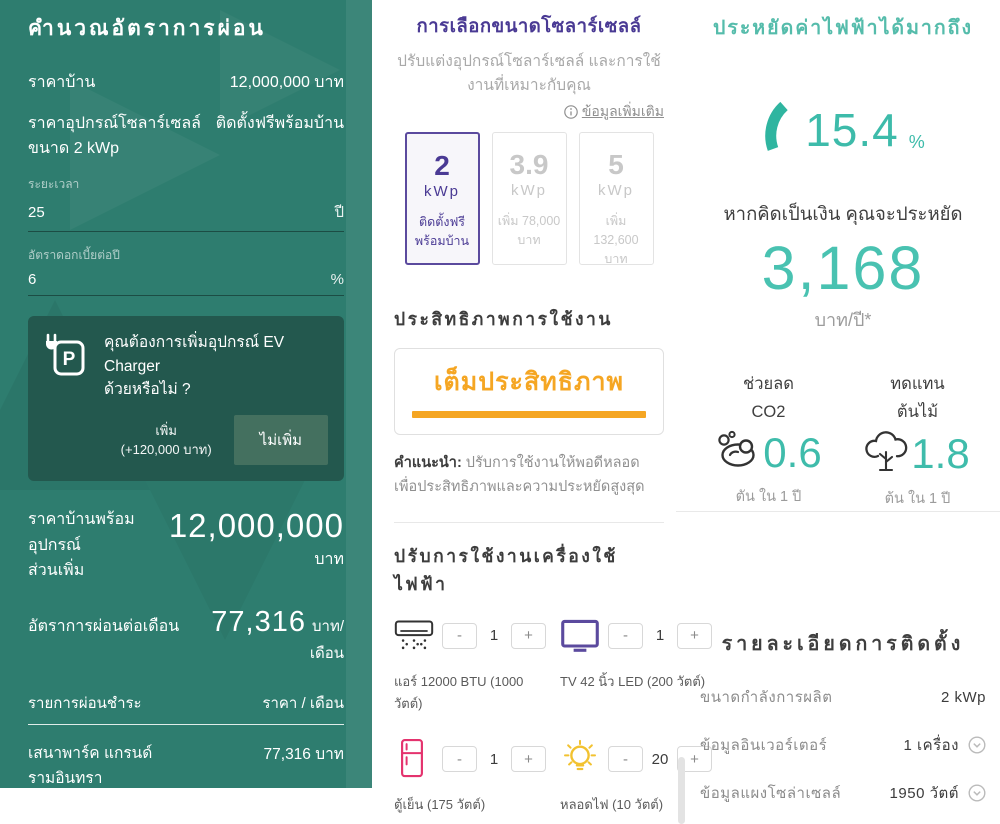  Describe the element at coordinates (303, 703) in the screenshot. I see `column-price-header: ราคา / เดือน` at that location.